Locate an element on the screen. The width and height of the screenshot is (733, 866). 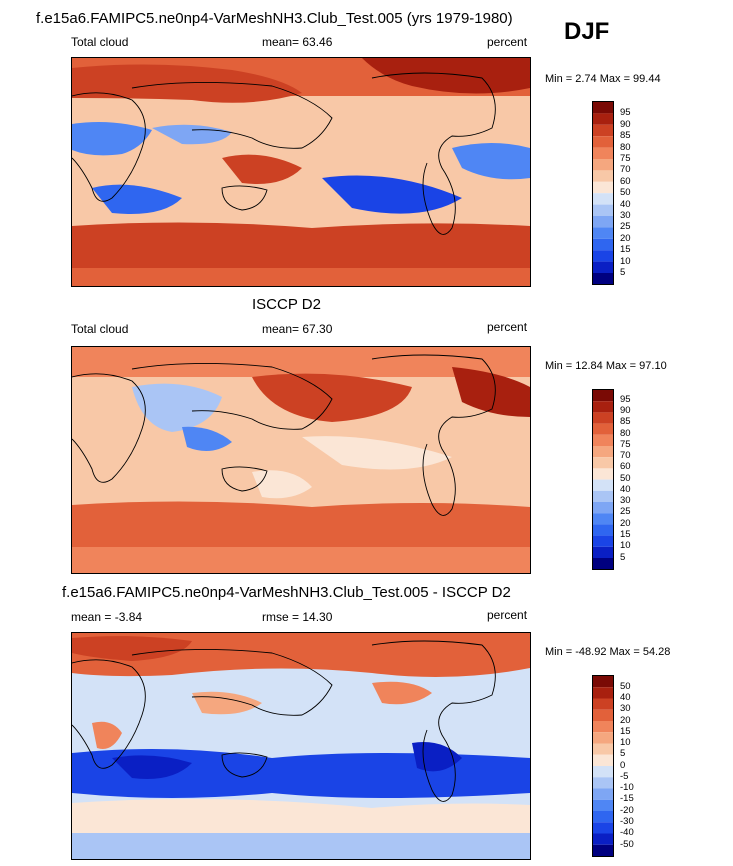
panel-2-mean-label: mean= 67.30 is located at coordinates (297, 329).